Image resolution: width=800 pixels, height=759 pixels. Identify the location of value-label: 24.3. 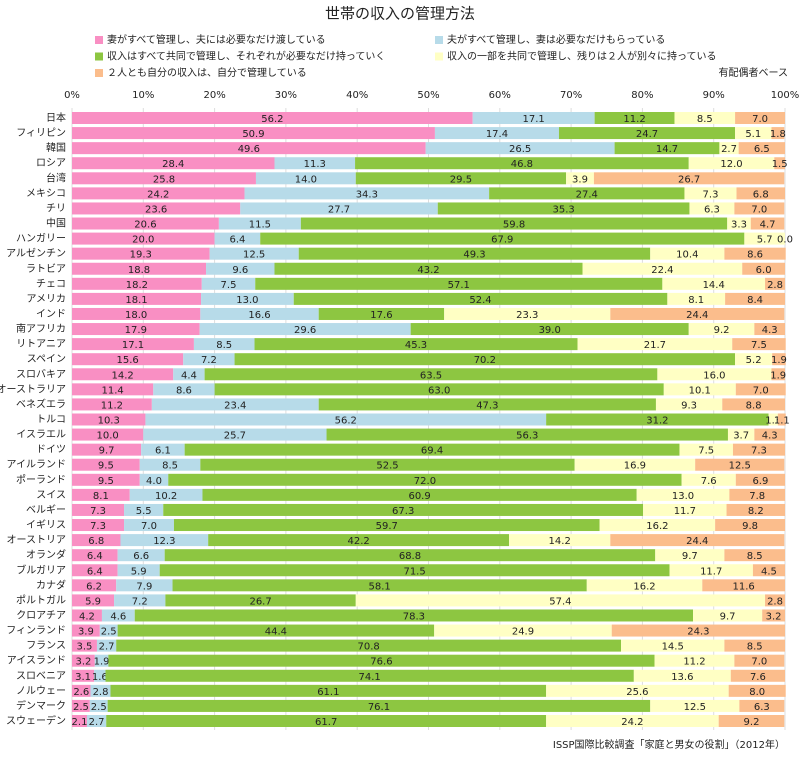
(698, 632).